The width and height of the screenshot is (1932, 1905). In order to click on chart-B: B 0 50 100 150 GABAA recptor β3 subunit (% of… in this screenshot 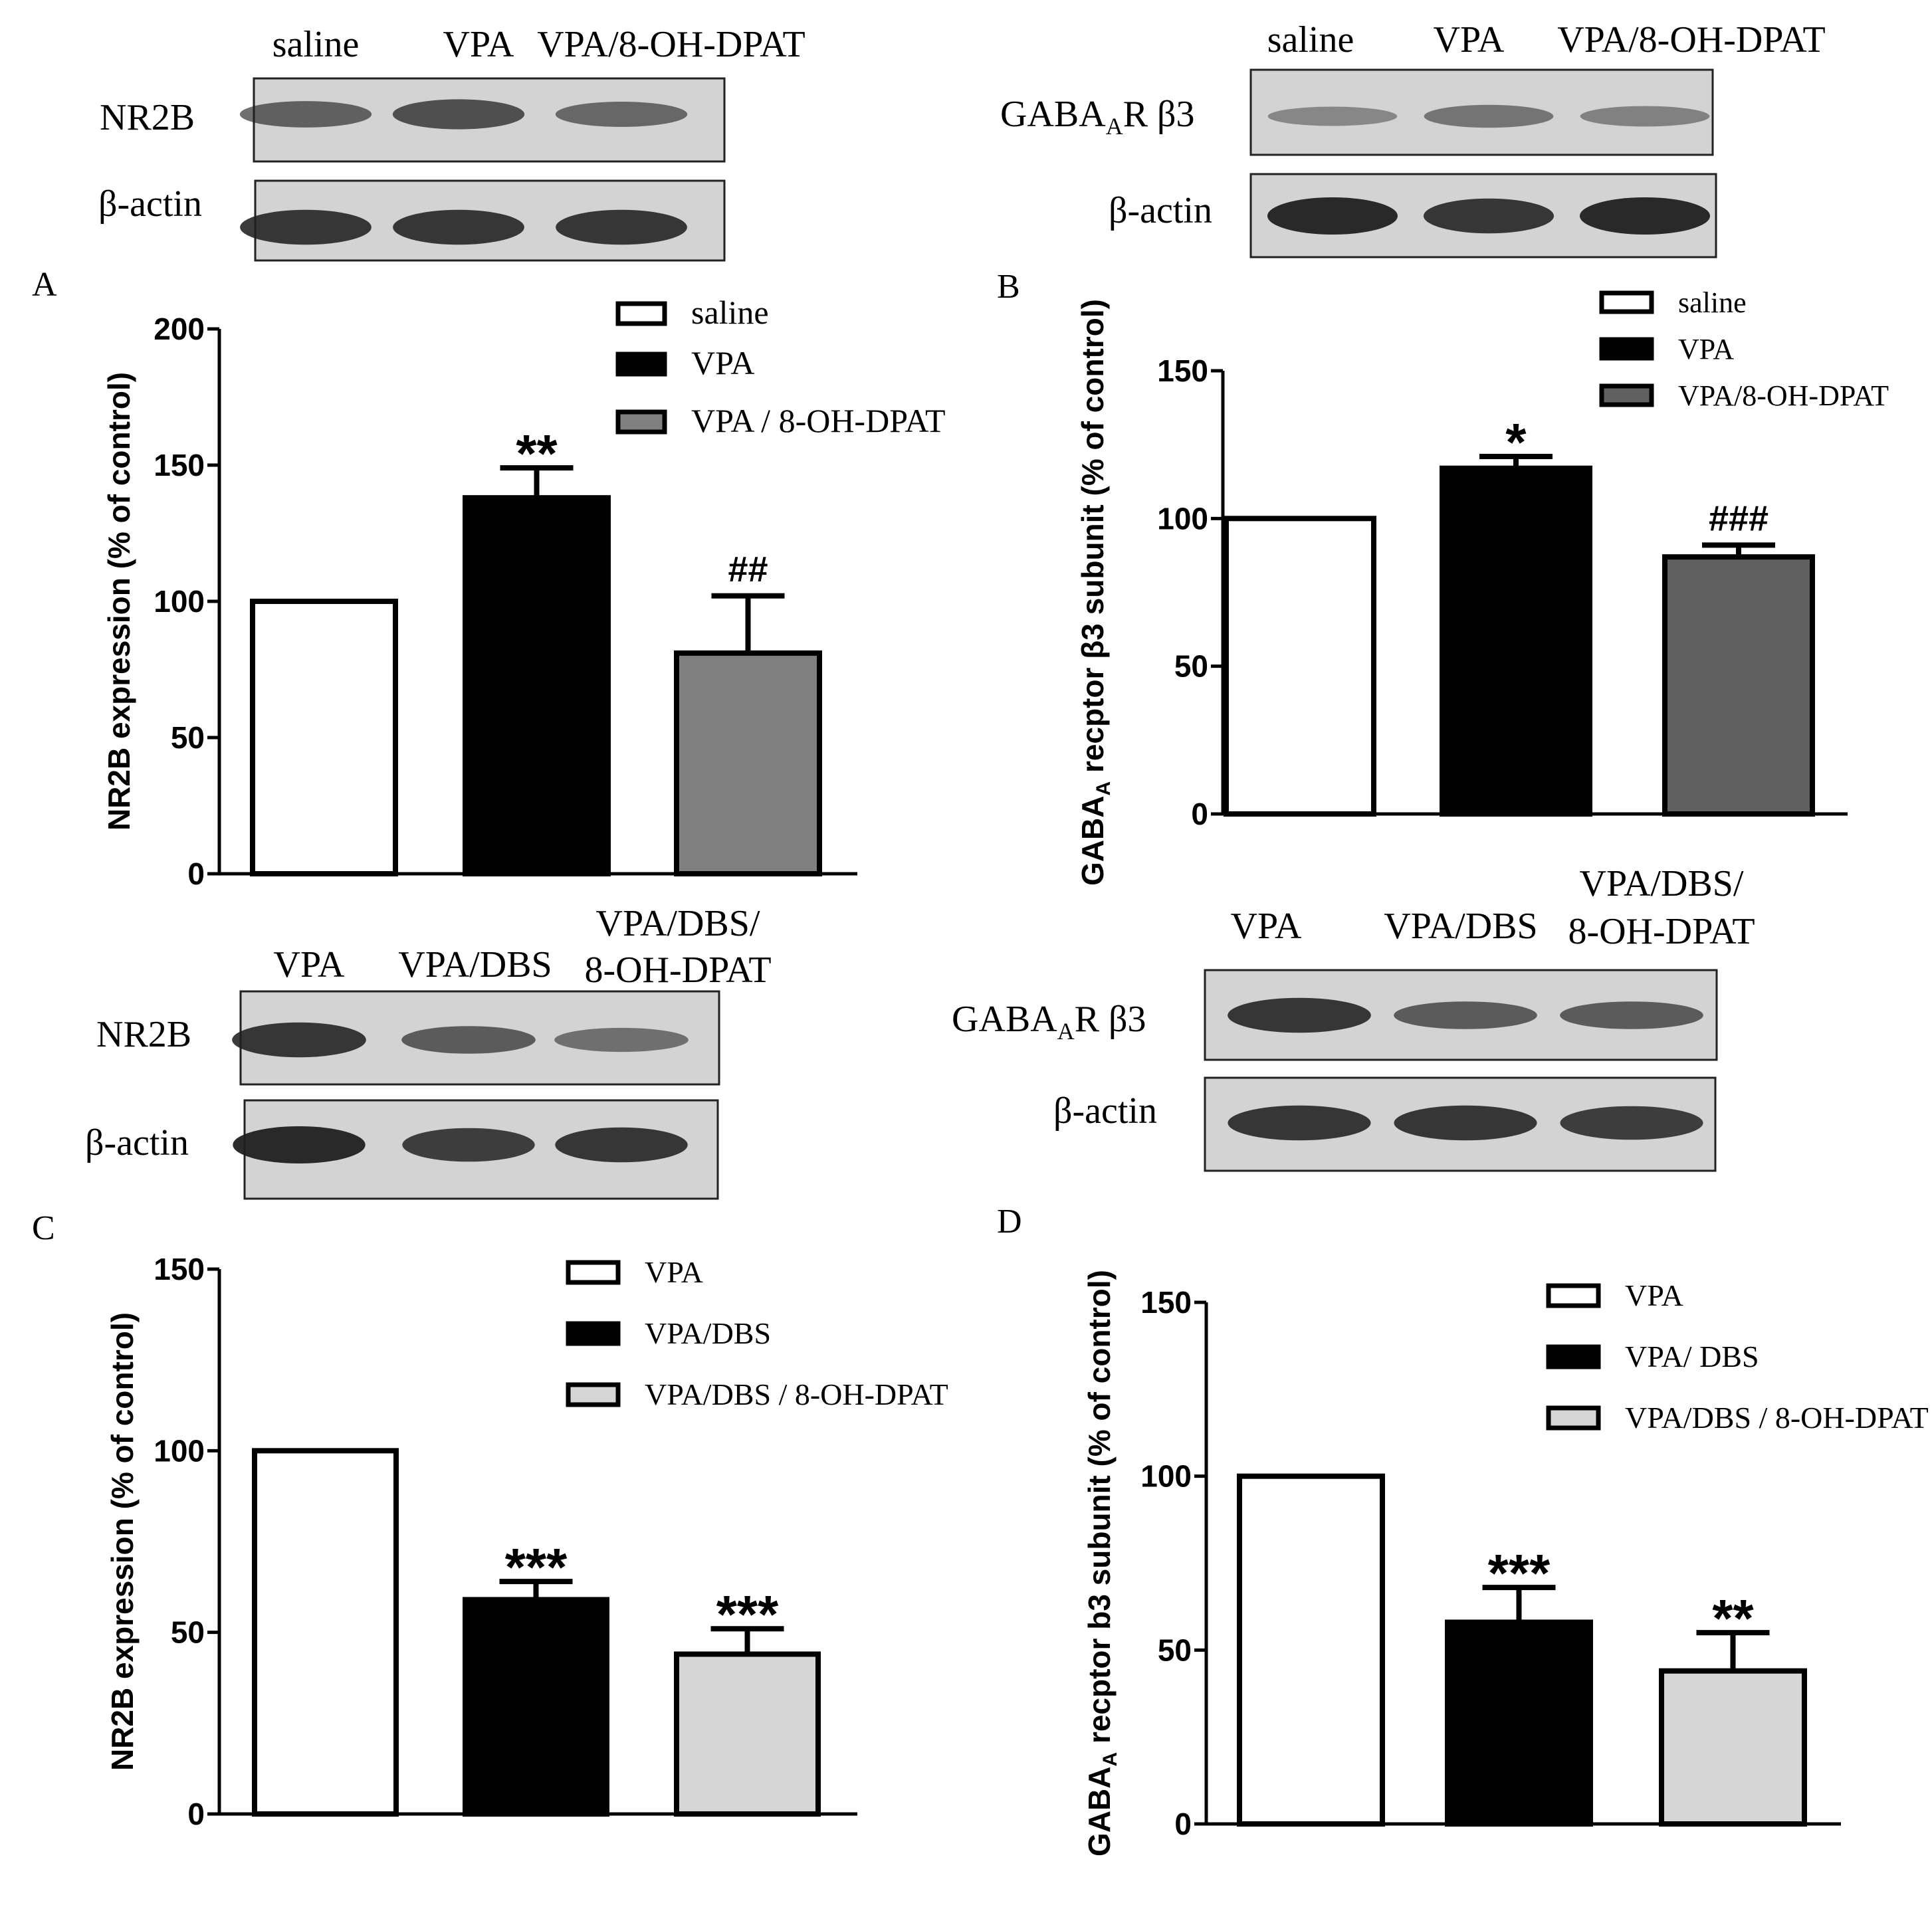, I will do `click(1443, 577)`.